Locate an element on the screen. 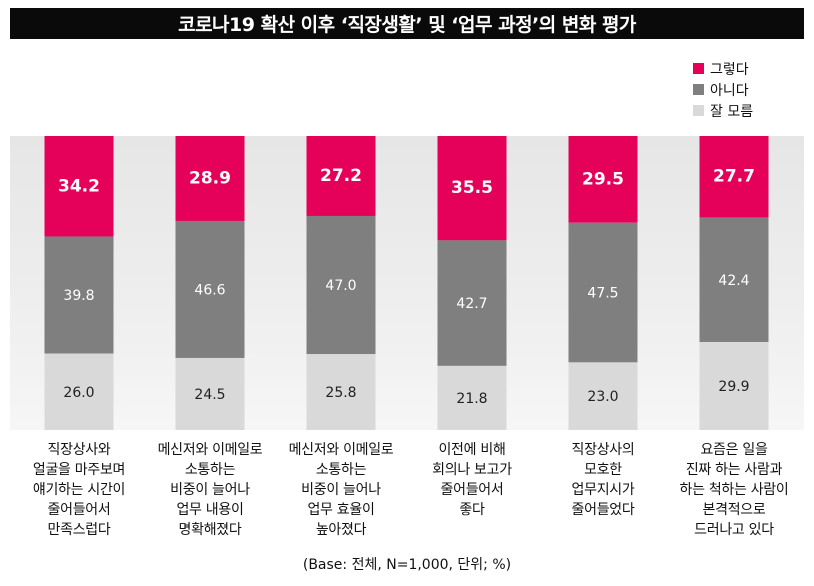 This screenshot has width=814, height=586. data-label-disagree-2: 46.6 is located at coordinates (209, 290).